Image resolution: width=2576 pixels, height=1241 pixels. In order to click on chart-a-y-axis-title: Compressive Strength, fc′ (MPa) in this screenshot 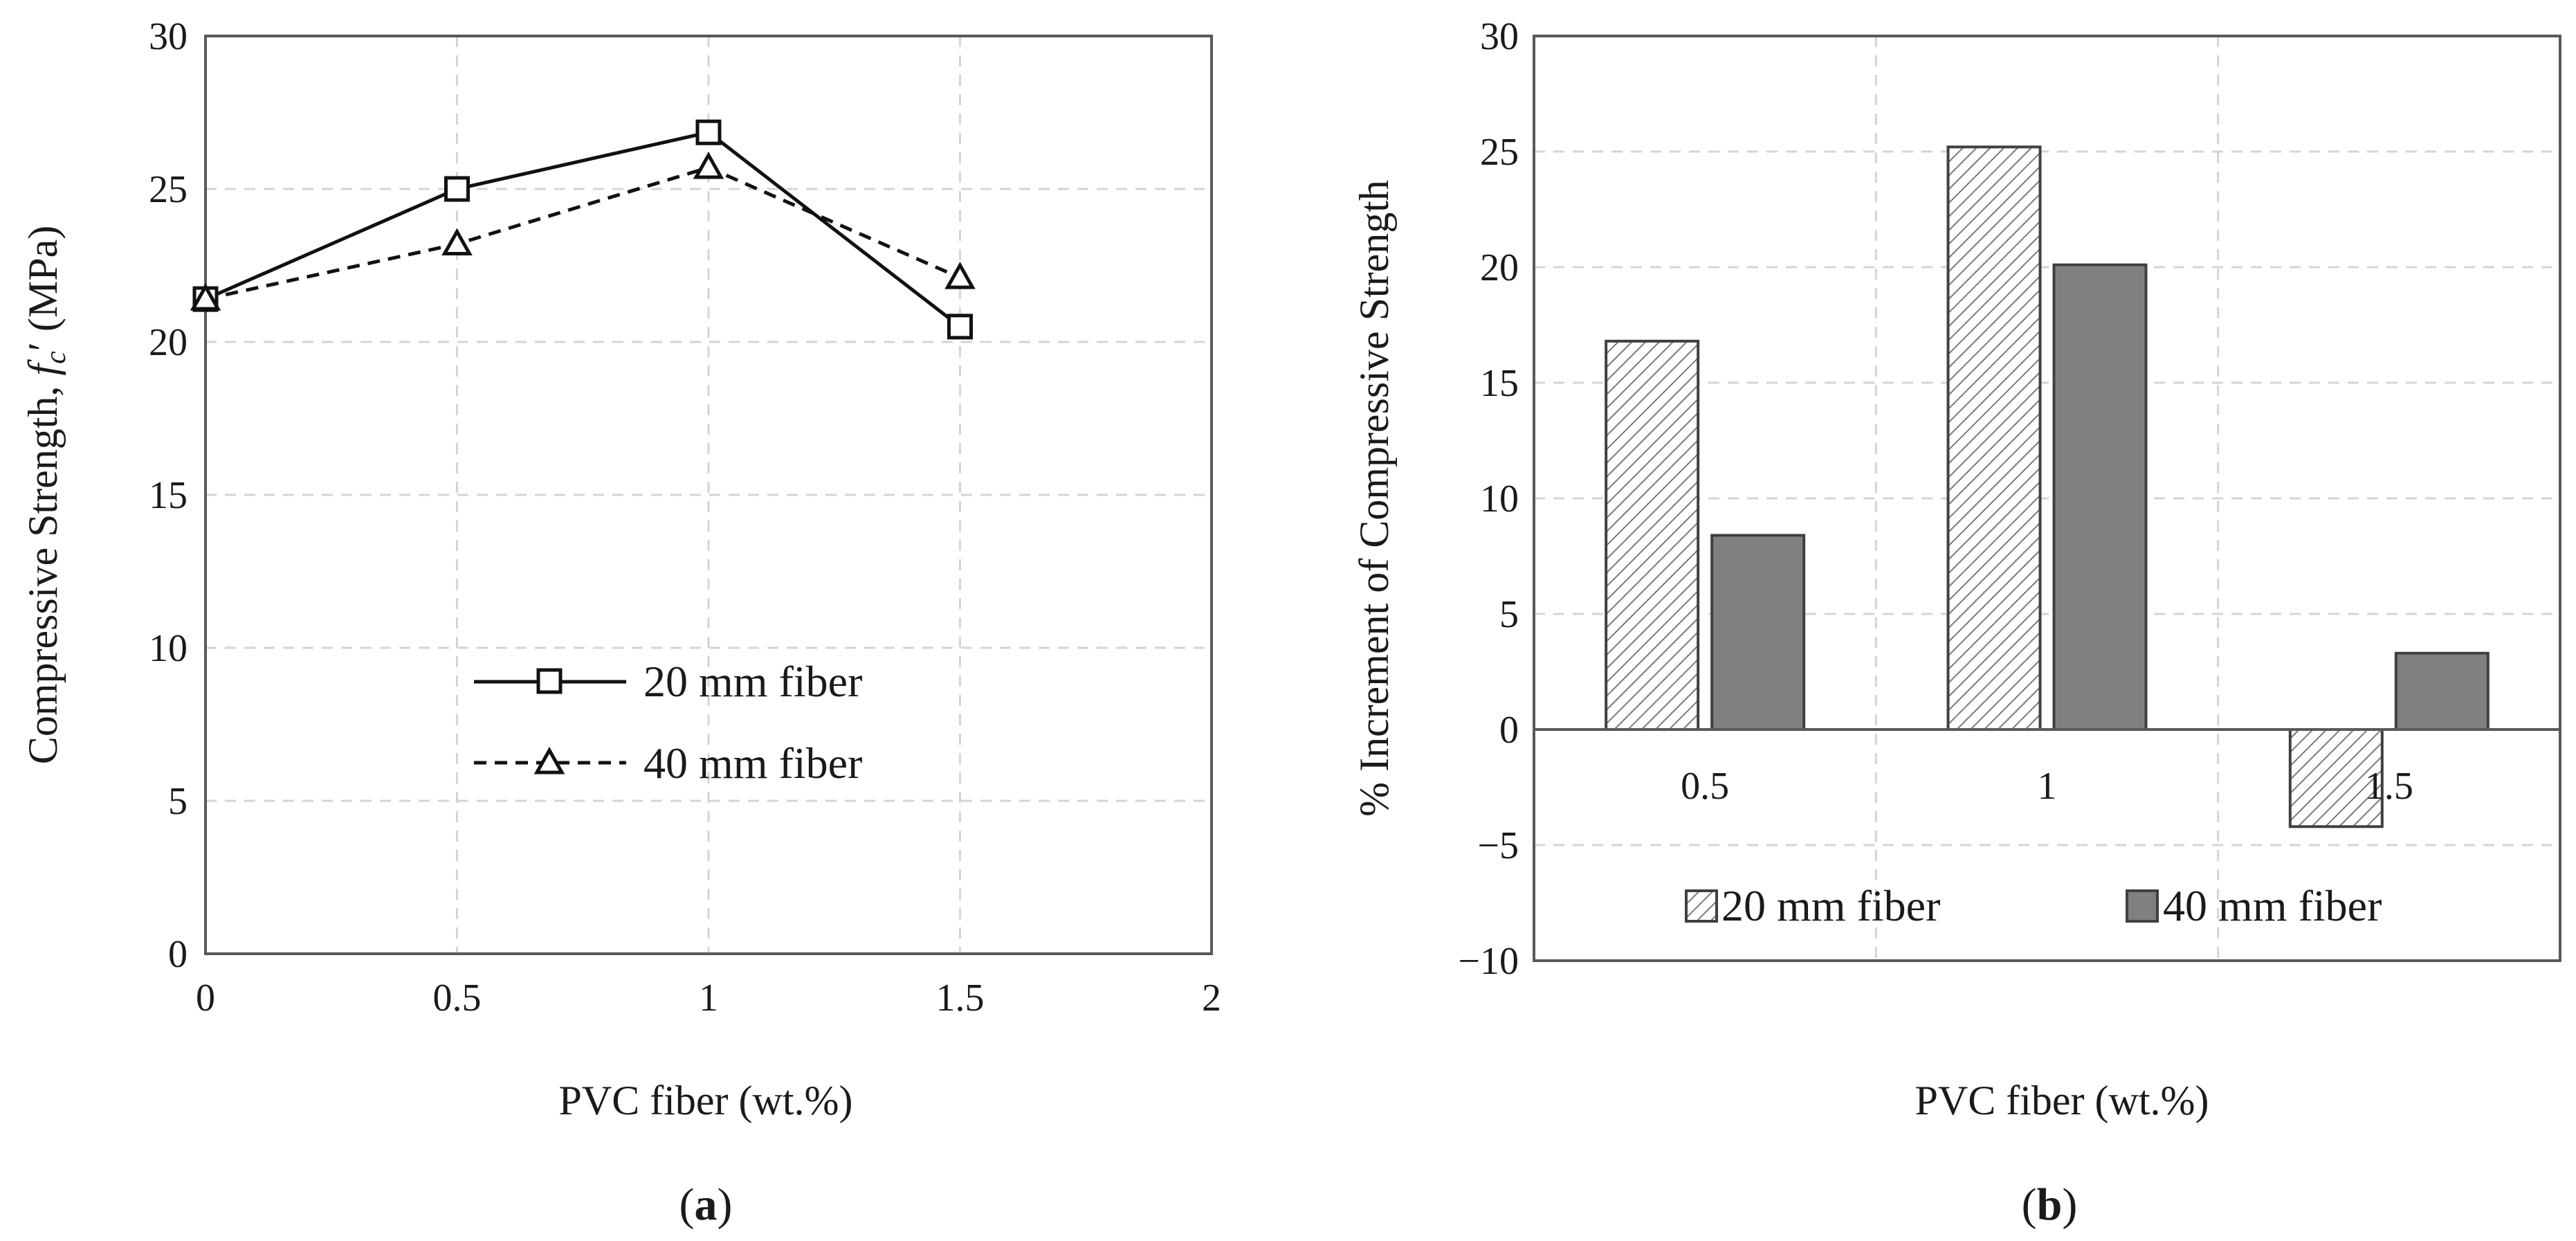, I will do `click(46, 495)`.